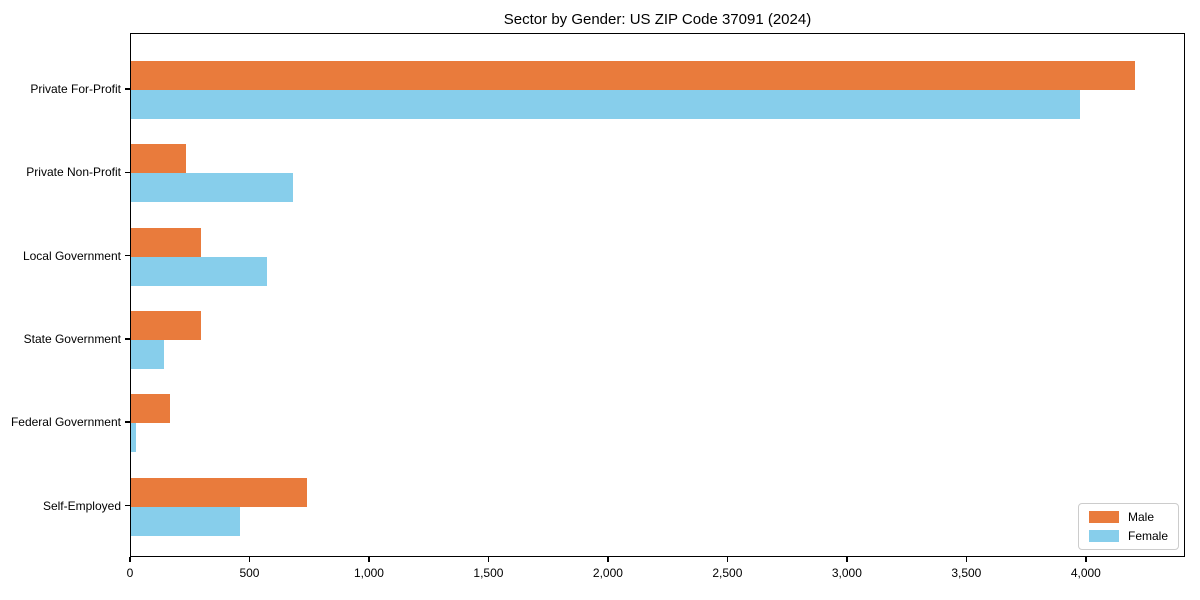  I want to click on legend-label-female: Female, so click(1147, 536).